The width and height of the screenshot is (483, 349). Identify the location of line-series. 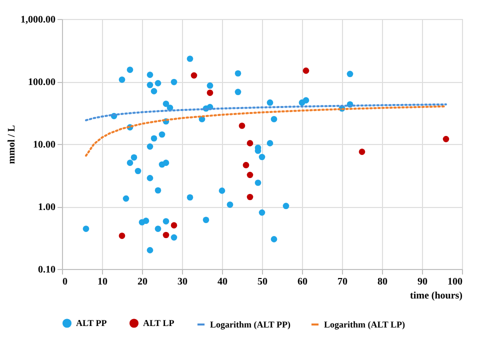
(266, 131).